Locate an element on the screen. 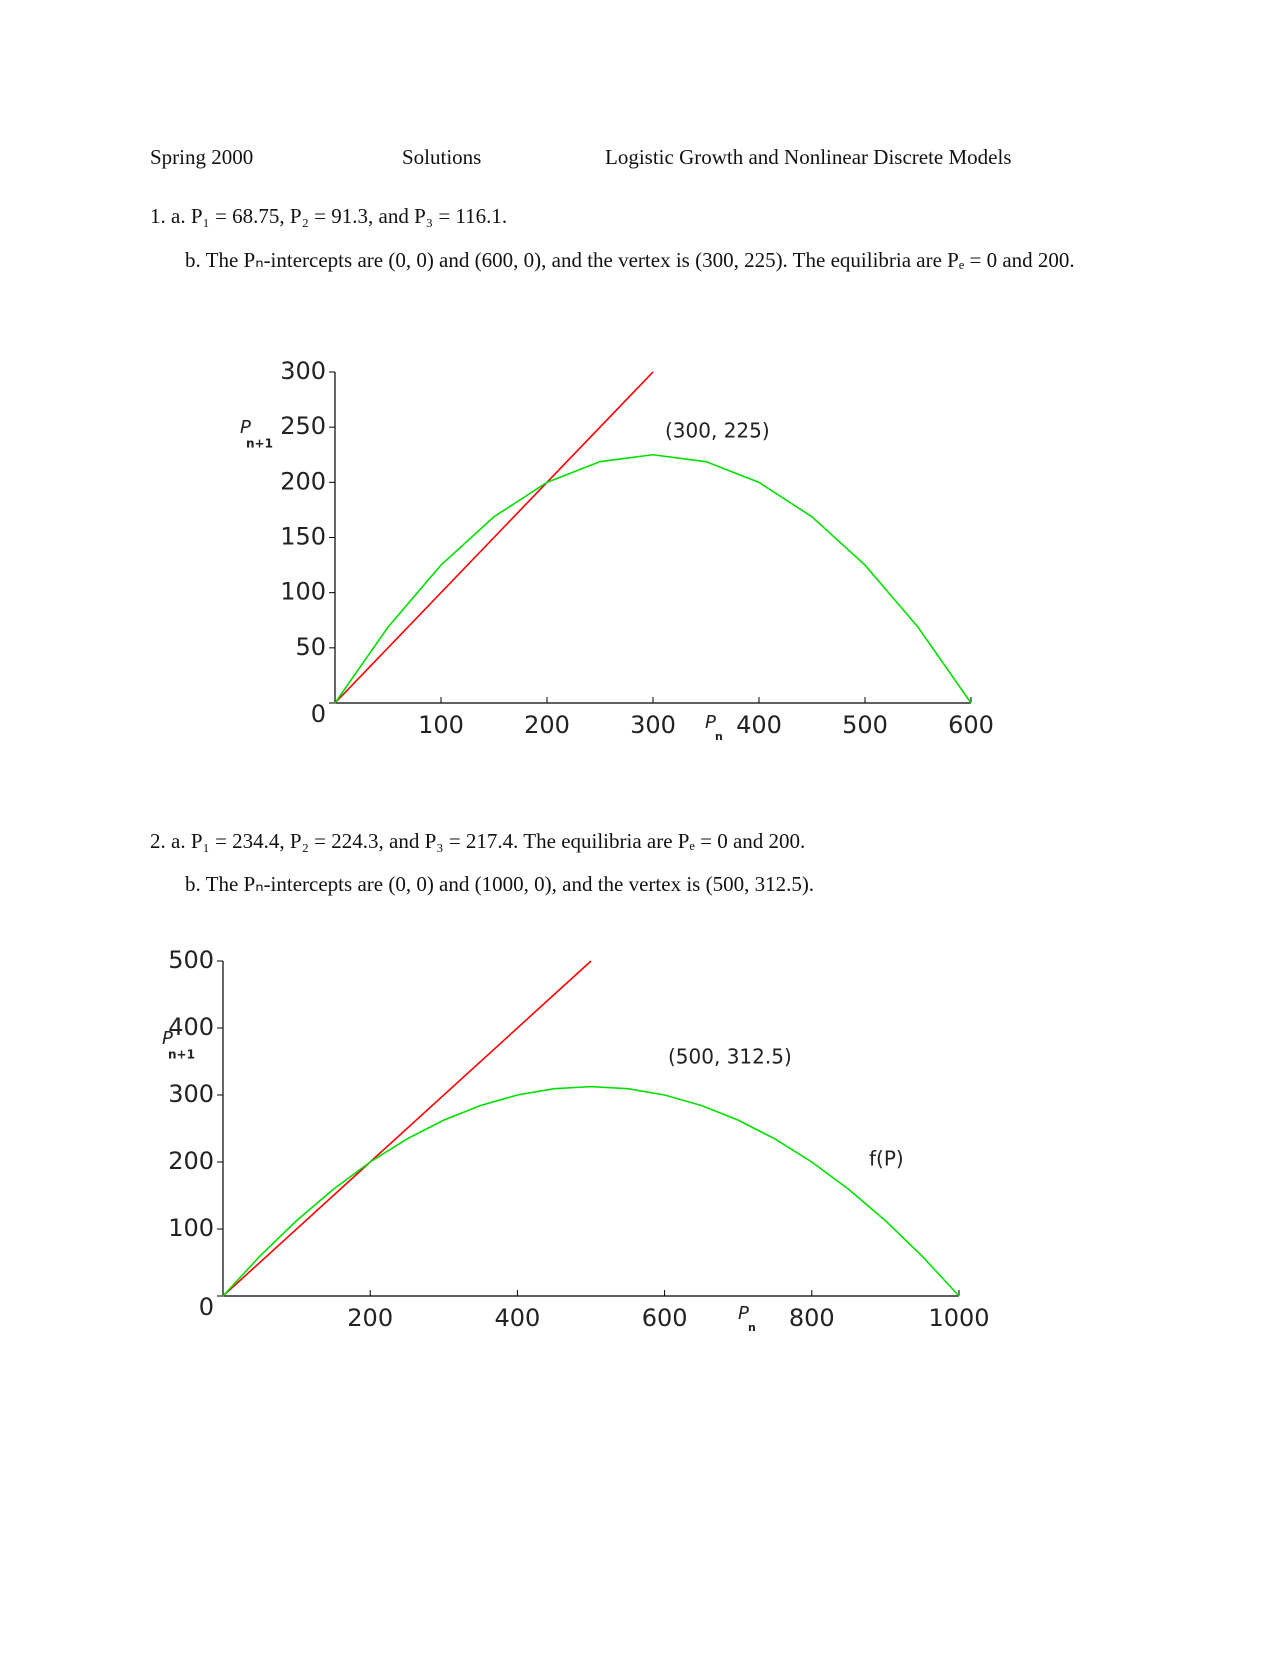 This screenshot has width=1280, height=1656. x-tick-label: 300 is located at coordinates (653, 725).